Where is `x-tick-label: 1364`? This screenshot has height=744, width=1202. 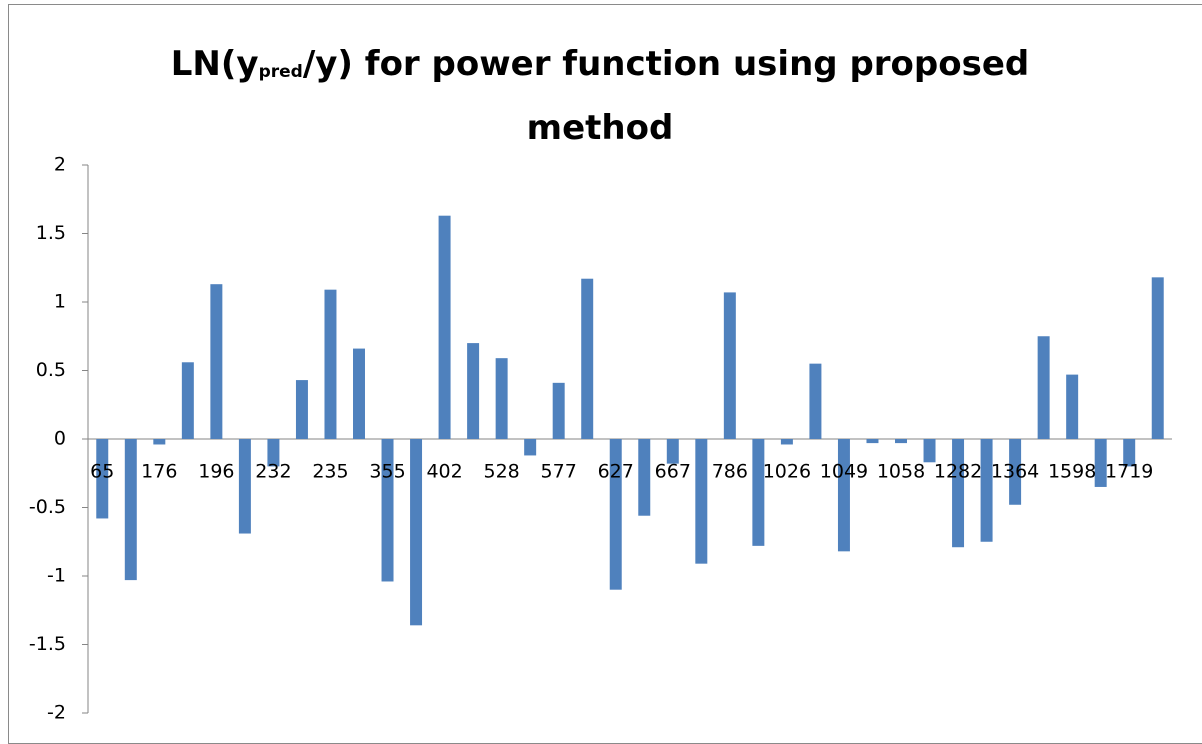 x-tick-label: 1364 is located at coordinates (1015, 472).